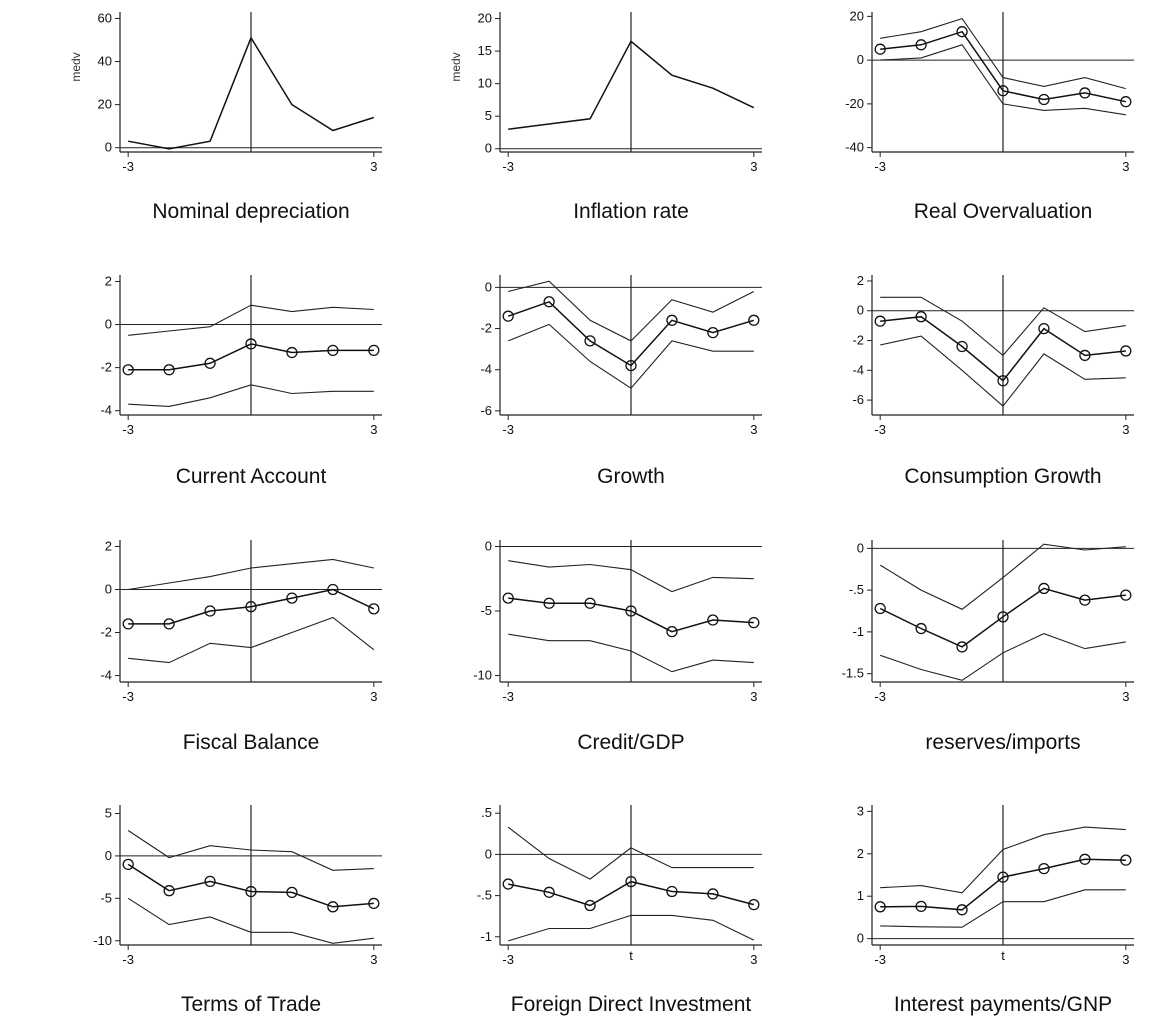 Image resolution: width=1160 pixels, height=1022 pixels. I want to click on y-tick-label: 40, so click(105, 61).